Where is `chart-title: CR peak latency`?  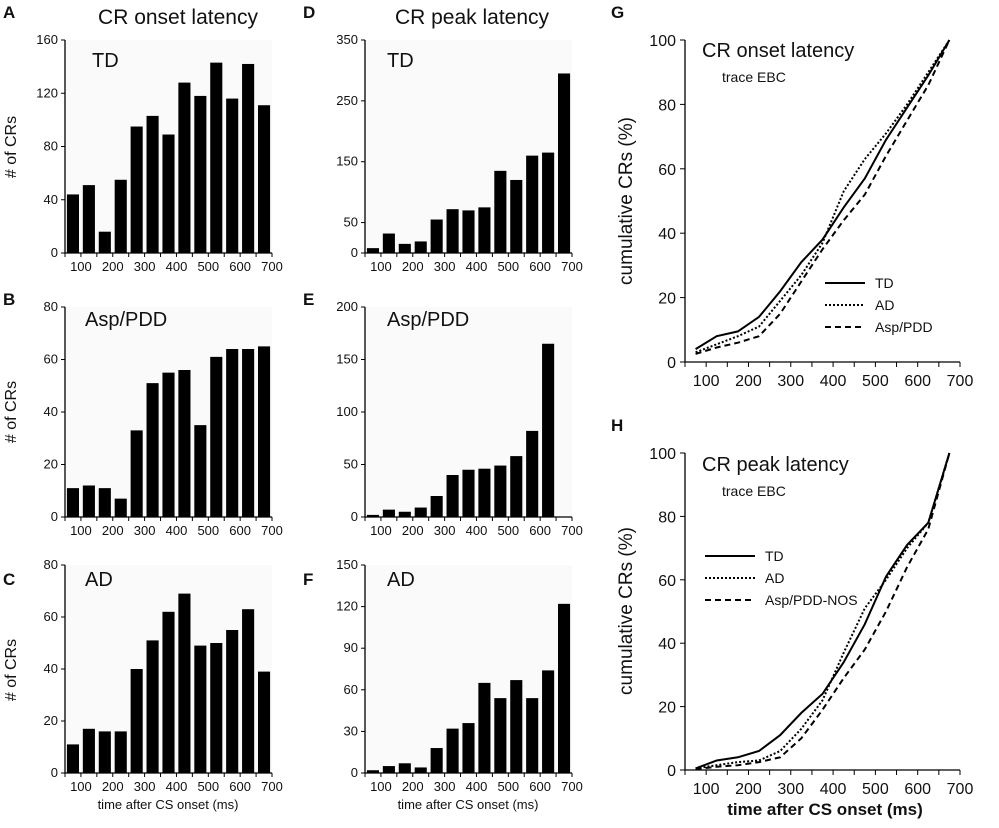 chart-title: CR peak latency is located at coordinates (775, 465).